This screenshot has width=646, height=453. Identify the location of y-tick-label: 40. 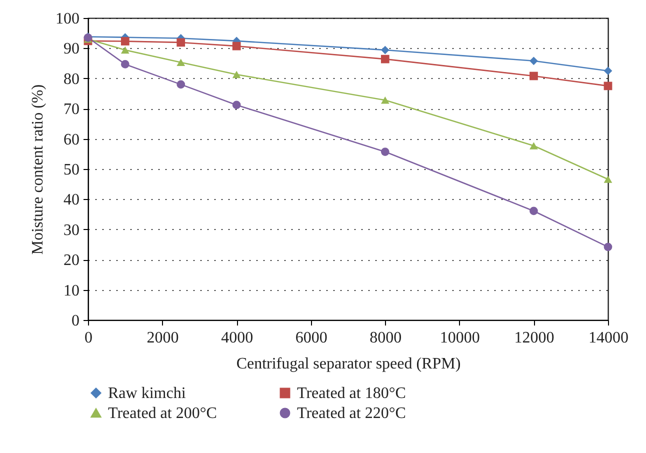
(72, 200).